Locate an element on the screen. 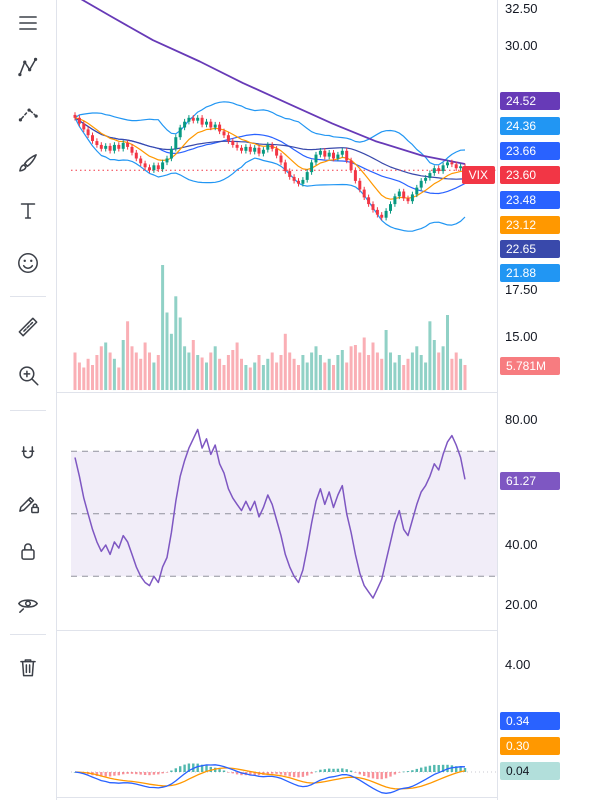 This screenshot has height=800, width=600. indicator-badge-bb-lower: 21.88 is located at coordinates (530, 273).